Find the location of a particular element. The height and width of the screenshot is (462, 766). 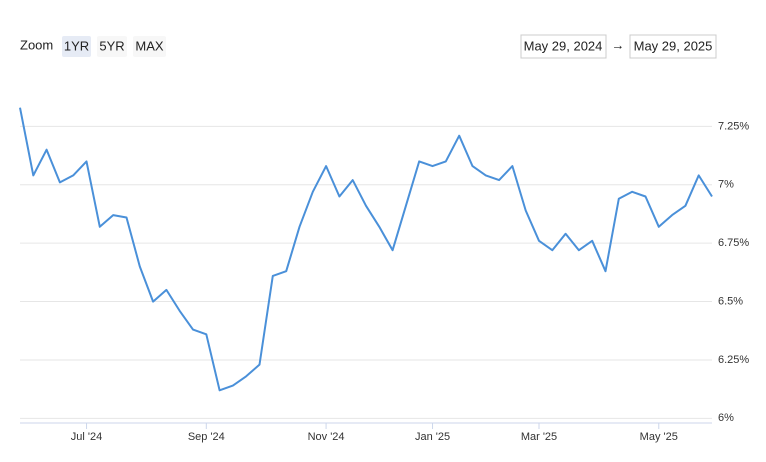

x-tick-label: Nov '24 is located at coordinates (326, 437).